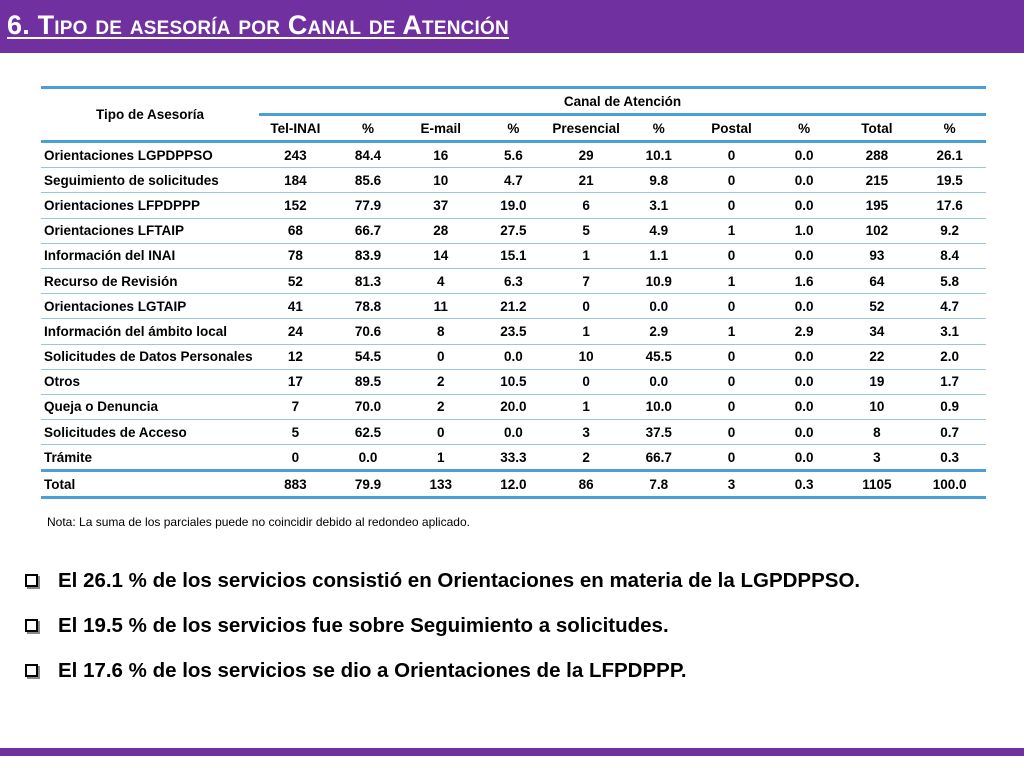  I want to click on table-cell: 19.5, so click(949, 180).